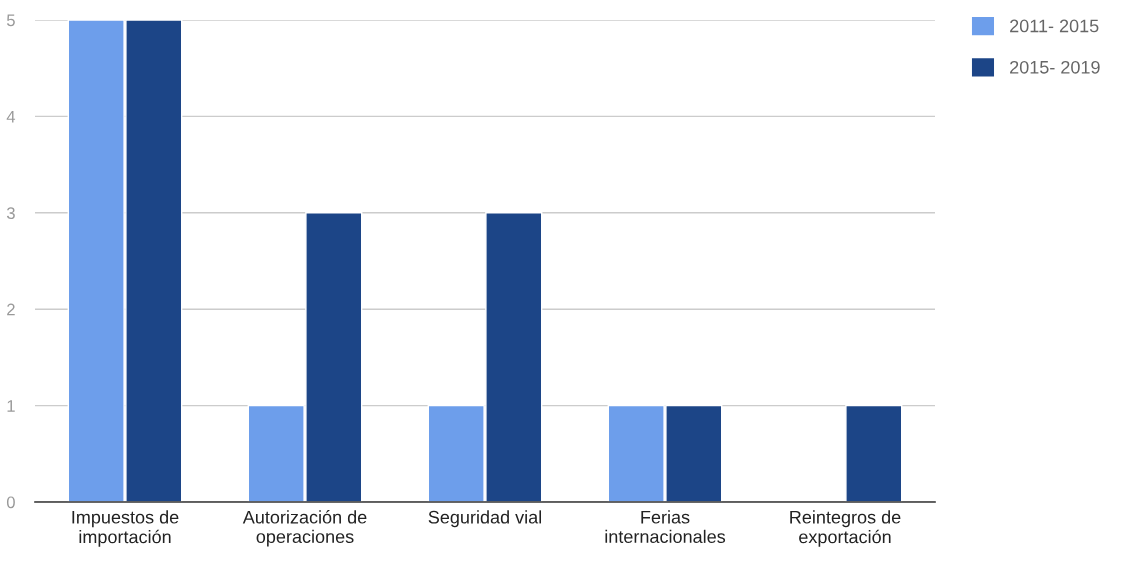 The width and height of the screenshot is (1128, 563). What do you see at coordinates (10, 502) in the screenshot?
I see `y-tick-label: 0` at bounding box center [10, 502].